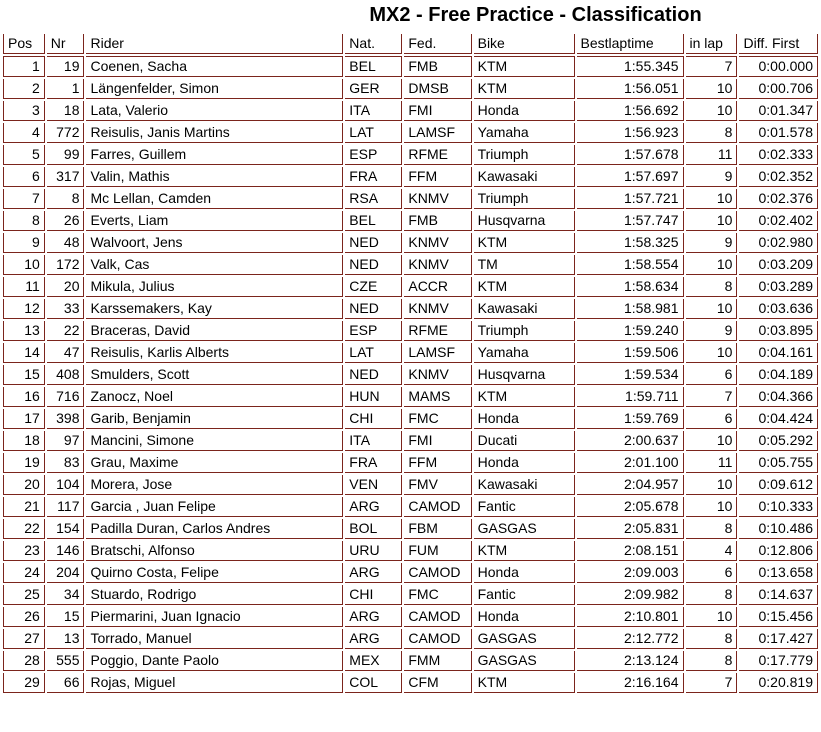  Describe the element at coordinates (374, 287) in the screenshot. I see `cell-nat: CZE` at that location.